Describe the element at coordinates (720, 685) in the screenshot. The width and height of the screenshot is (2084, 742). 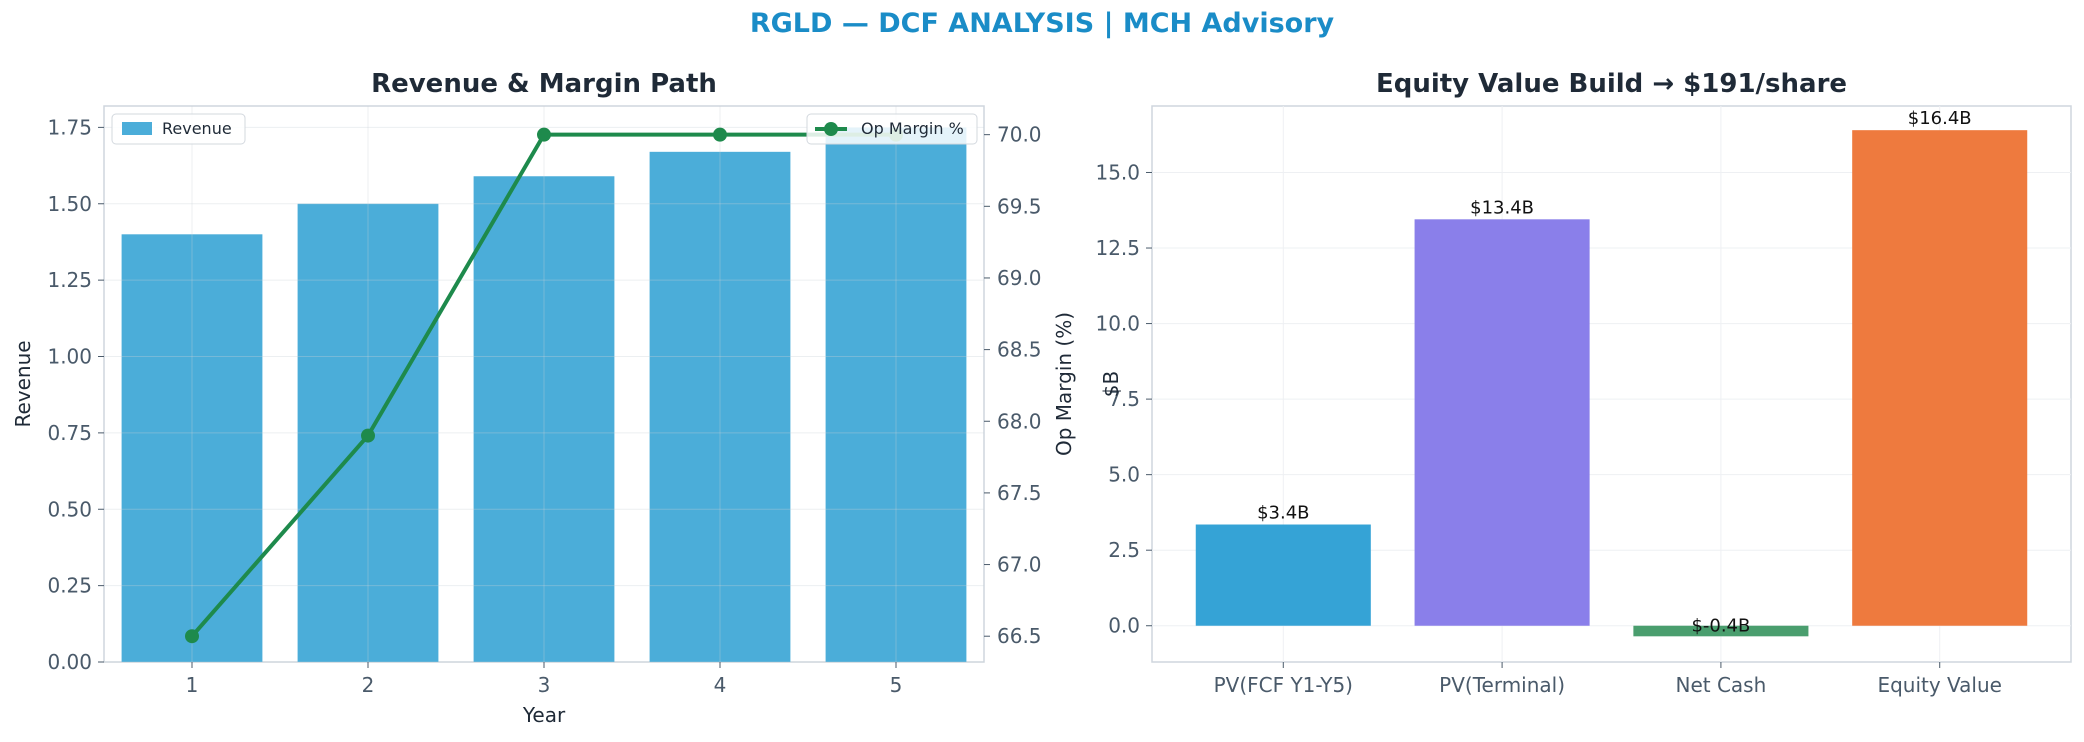
I see `left-x-tick-label: 4` at that location.